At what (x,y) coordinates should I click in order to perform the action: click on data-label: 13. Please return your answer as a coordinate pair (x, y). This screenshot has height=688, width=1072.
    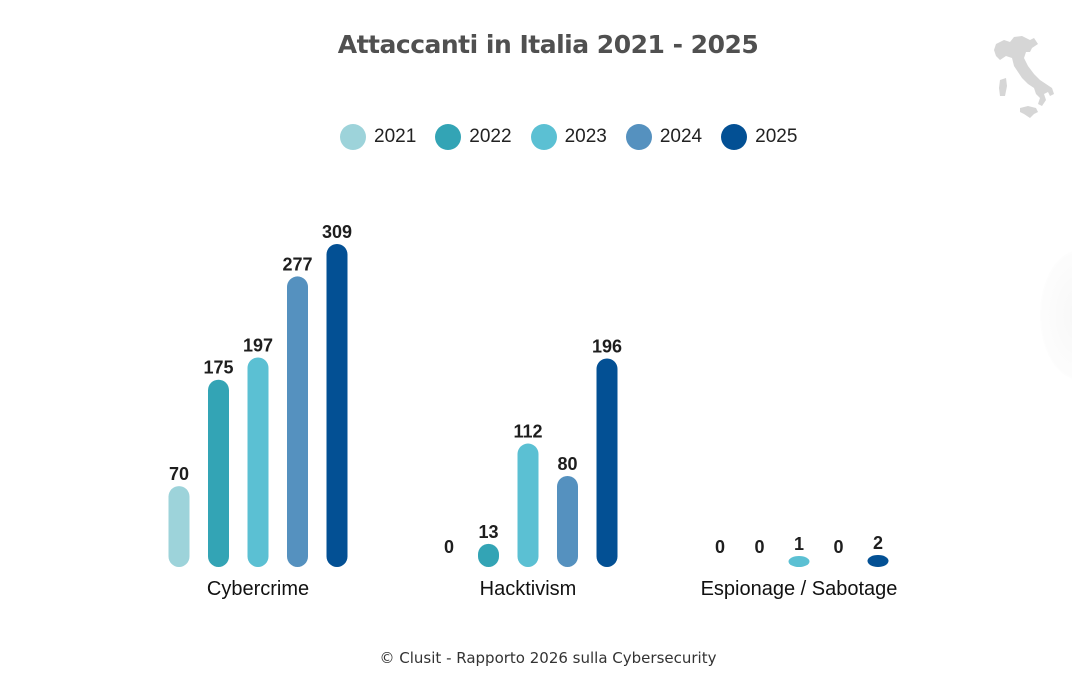
    Looking at the image, I should click on (488, 532).